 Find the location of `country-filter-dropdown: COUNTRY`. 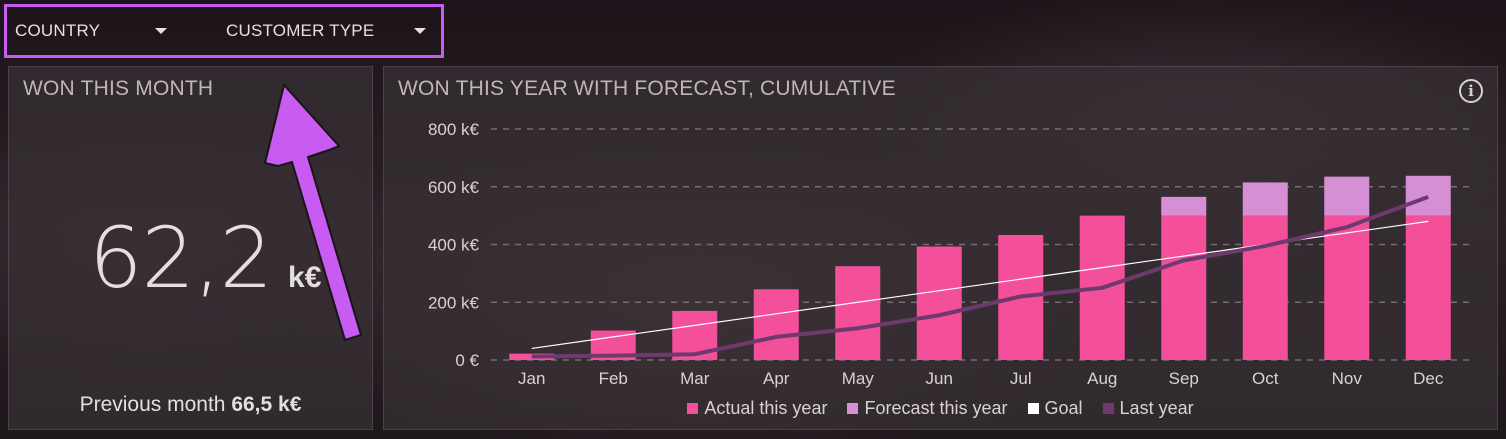

country-filter-dropdown: COUNTRY is located at coordinates (91, 31).